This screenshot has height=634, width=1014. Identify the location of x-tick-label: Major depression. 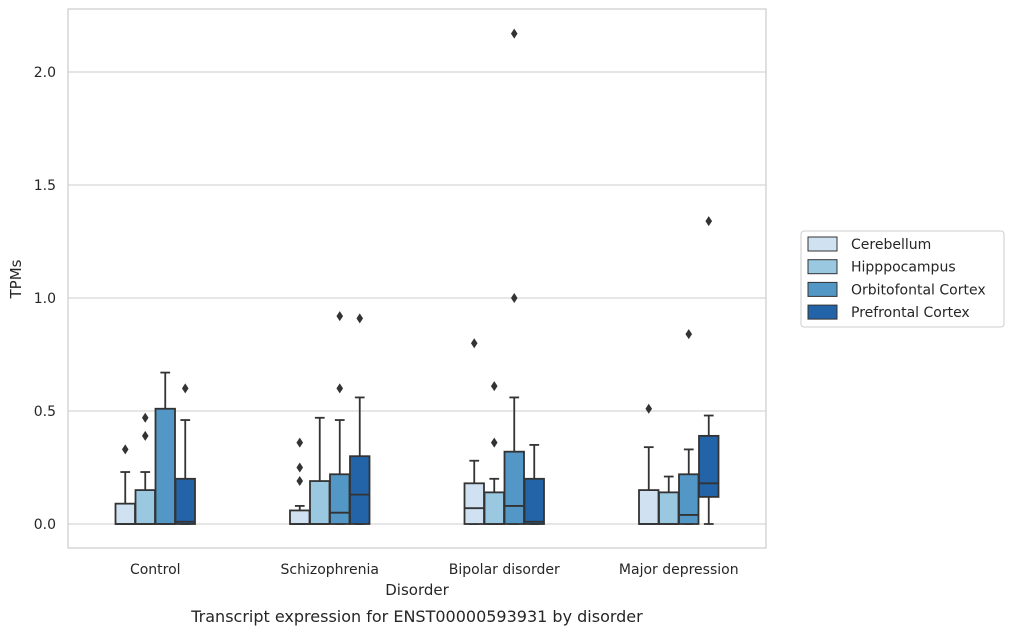
(679, 570).